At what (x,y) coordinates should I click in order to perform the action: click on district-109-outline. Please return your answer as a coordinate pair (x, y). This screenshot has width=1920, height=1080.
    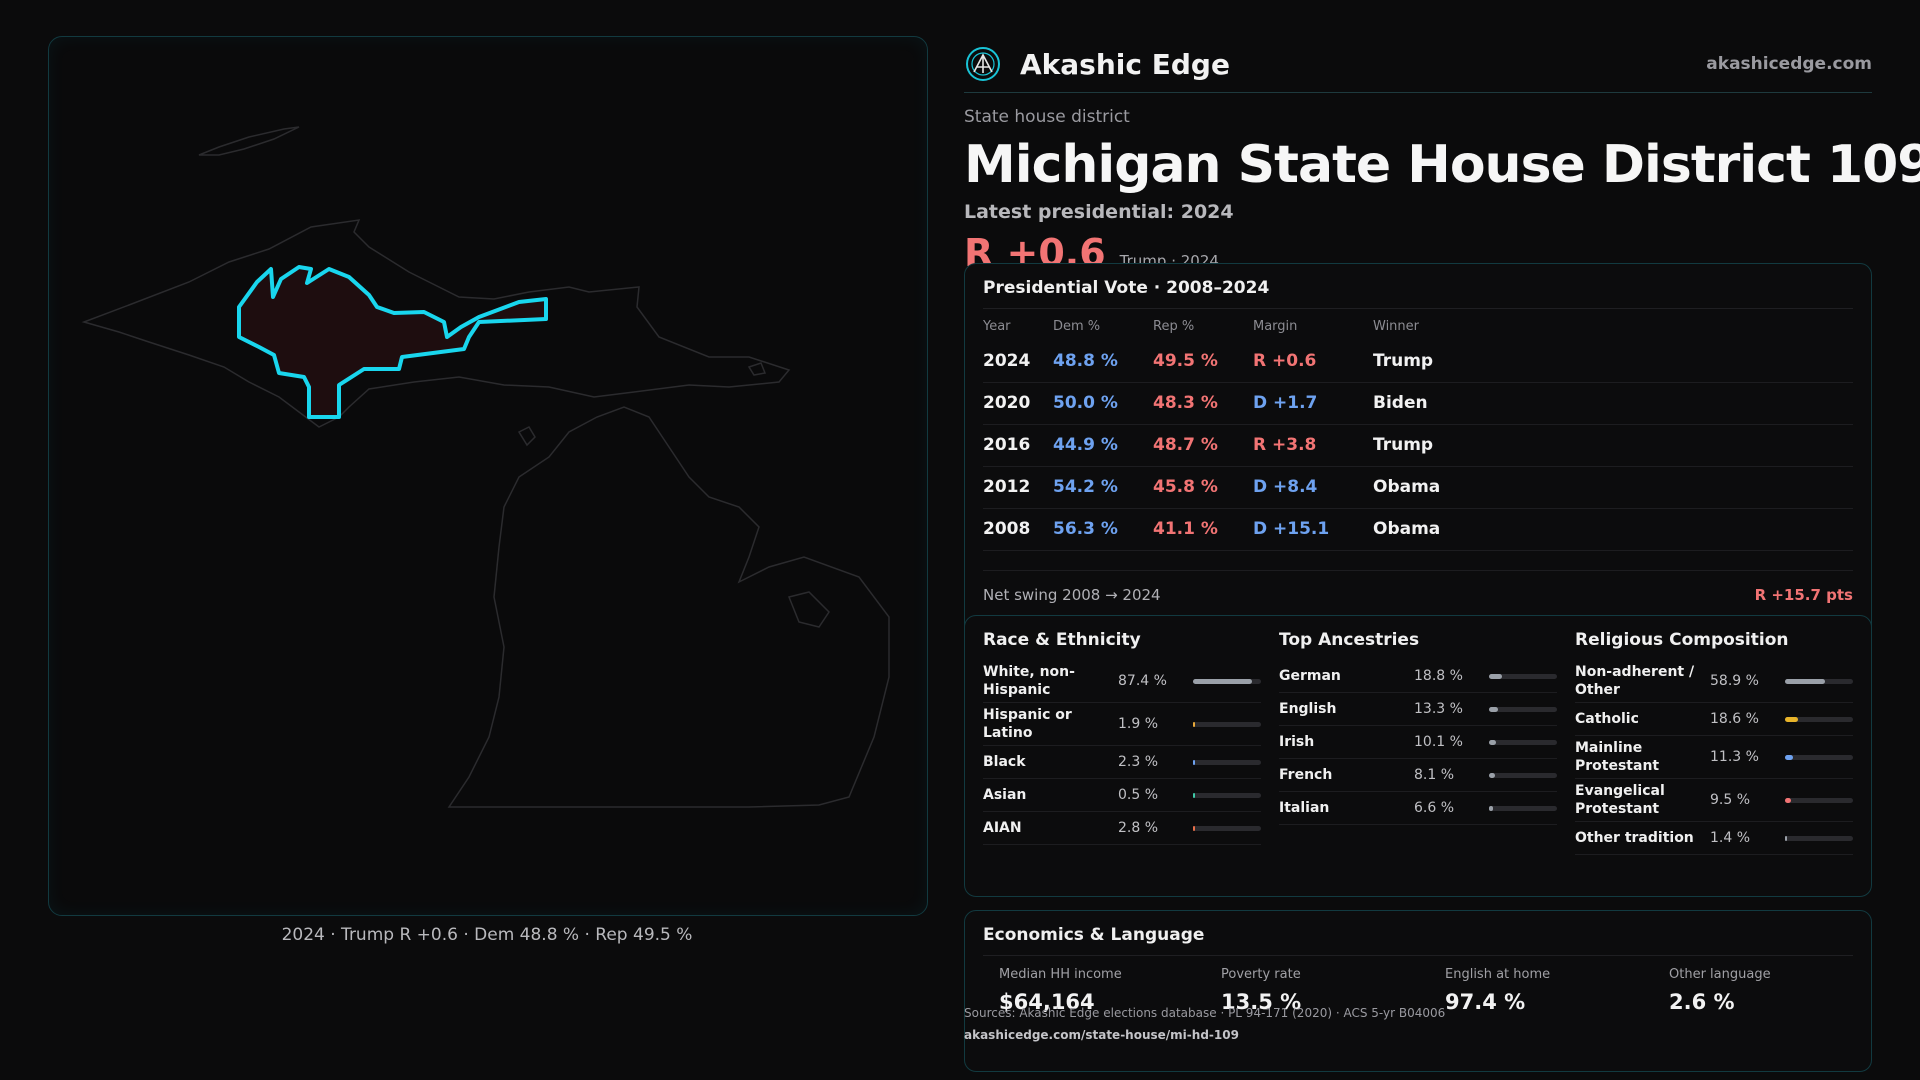
    Looking at the image, I should click on (392, 342).